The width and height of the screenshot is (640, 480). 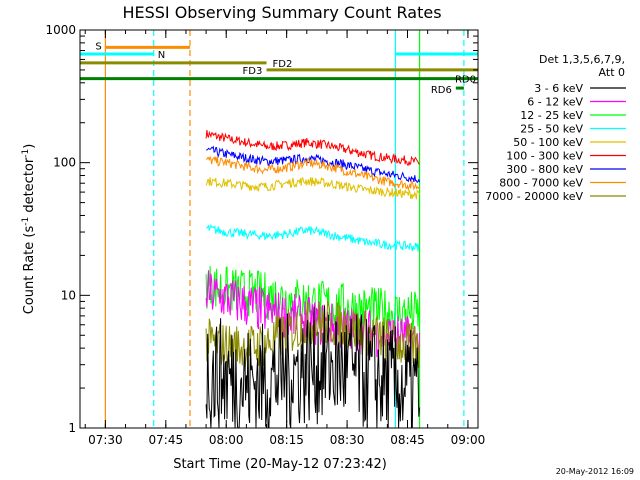 What do you see at coordinates (441, 90) in the screenshot?
I see `flag-label-rd6: RD6` at bounding box center [441, 90].